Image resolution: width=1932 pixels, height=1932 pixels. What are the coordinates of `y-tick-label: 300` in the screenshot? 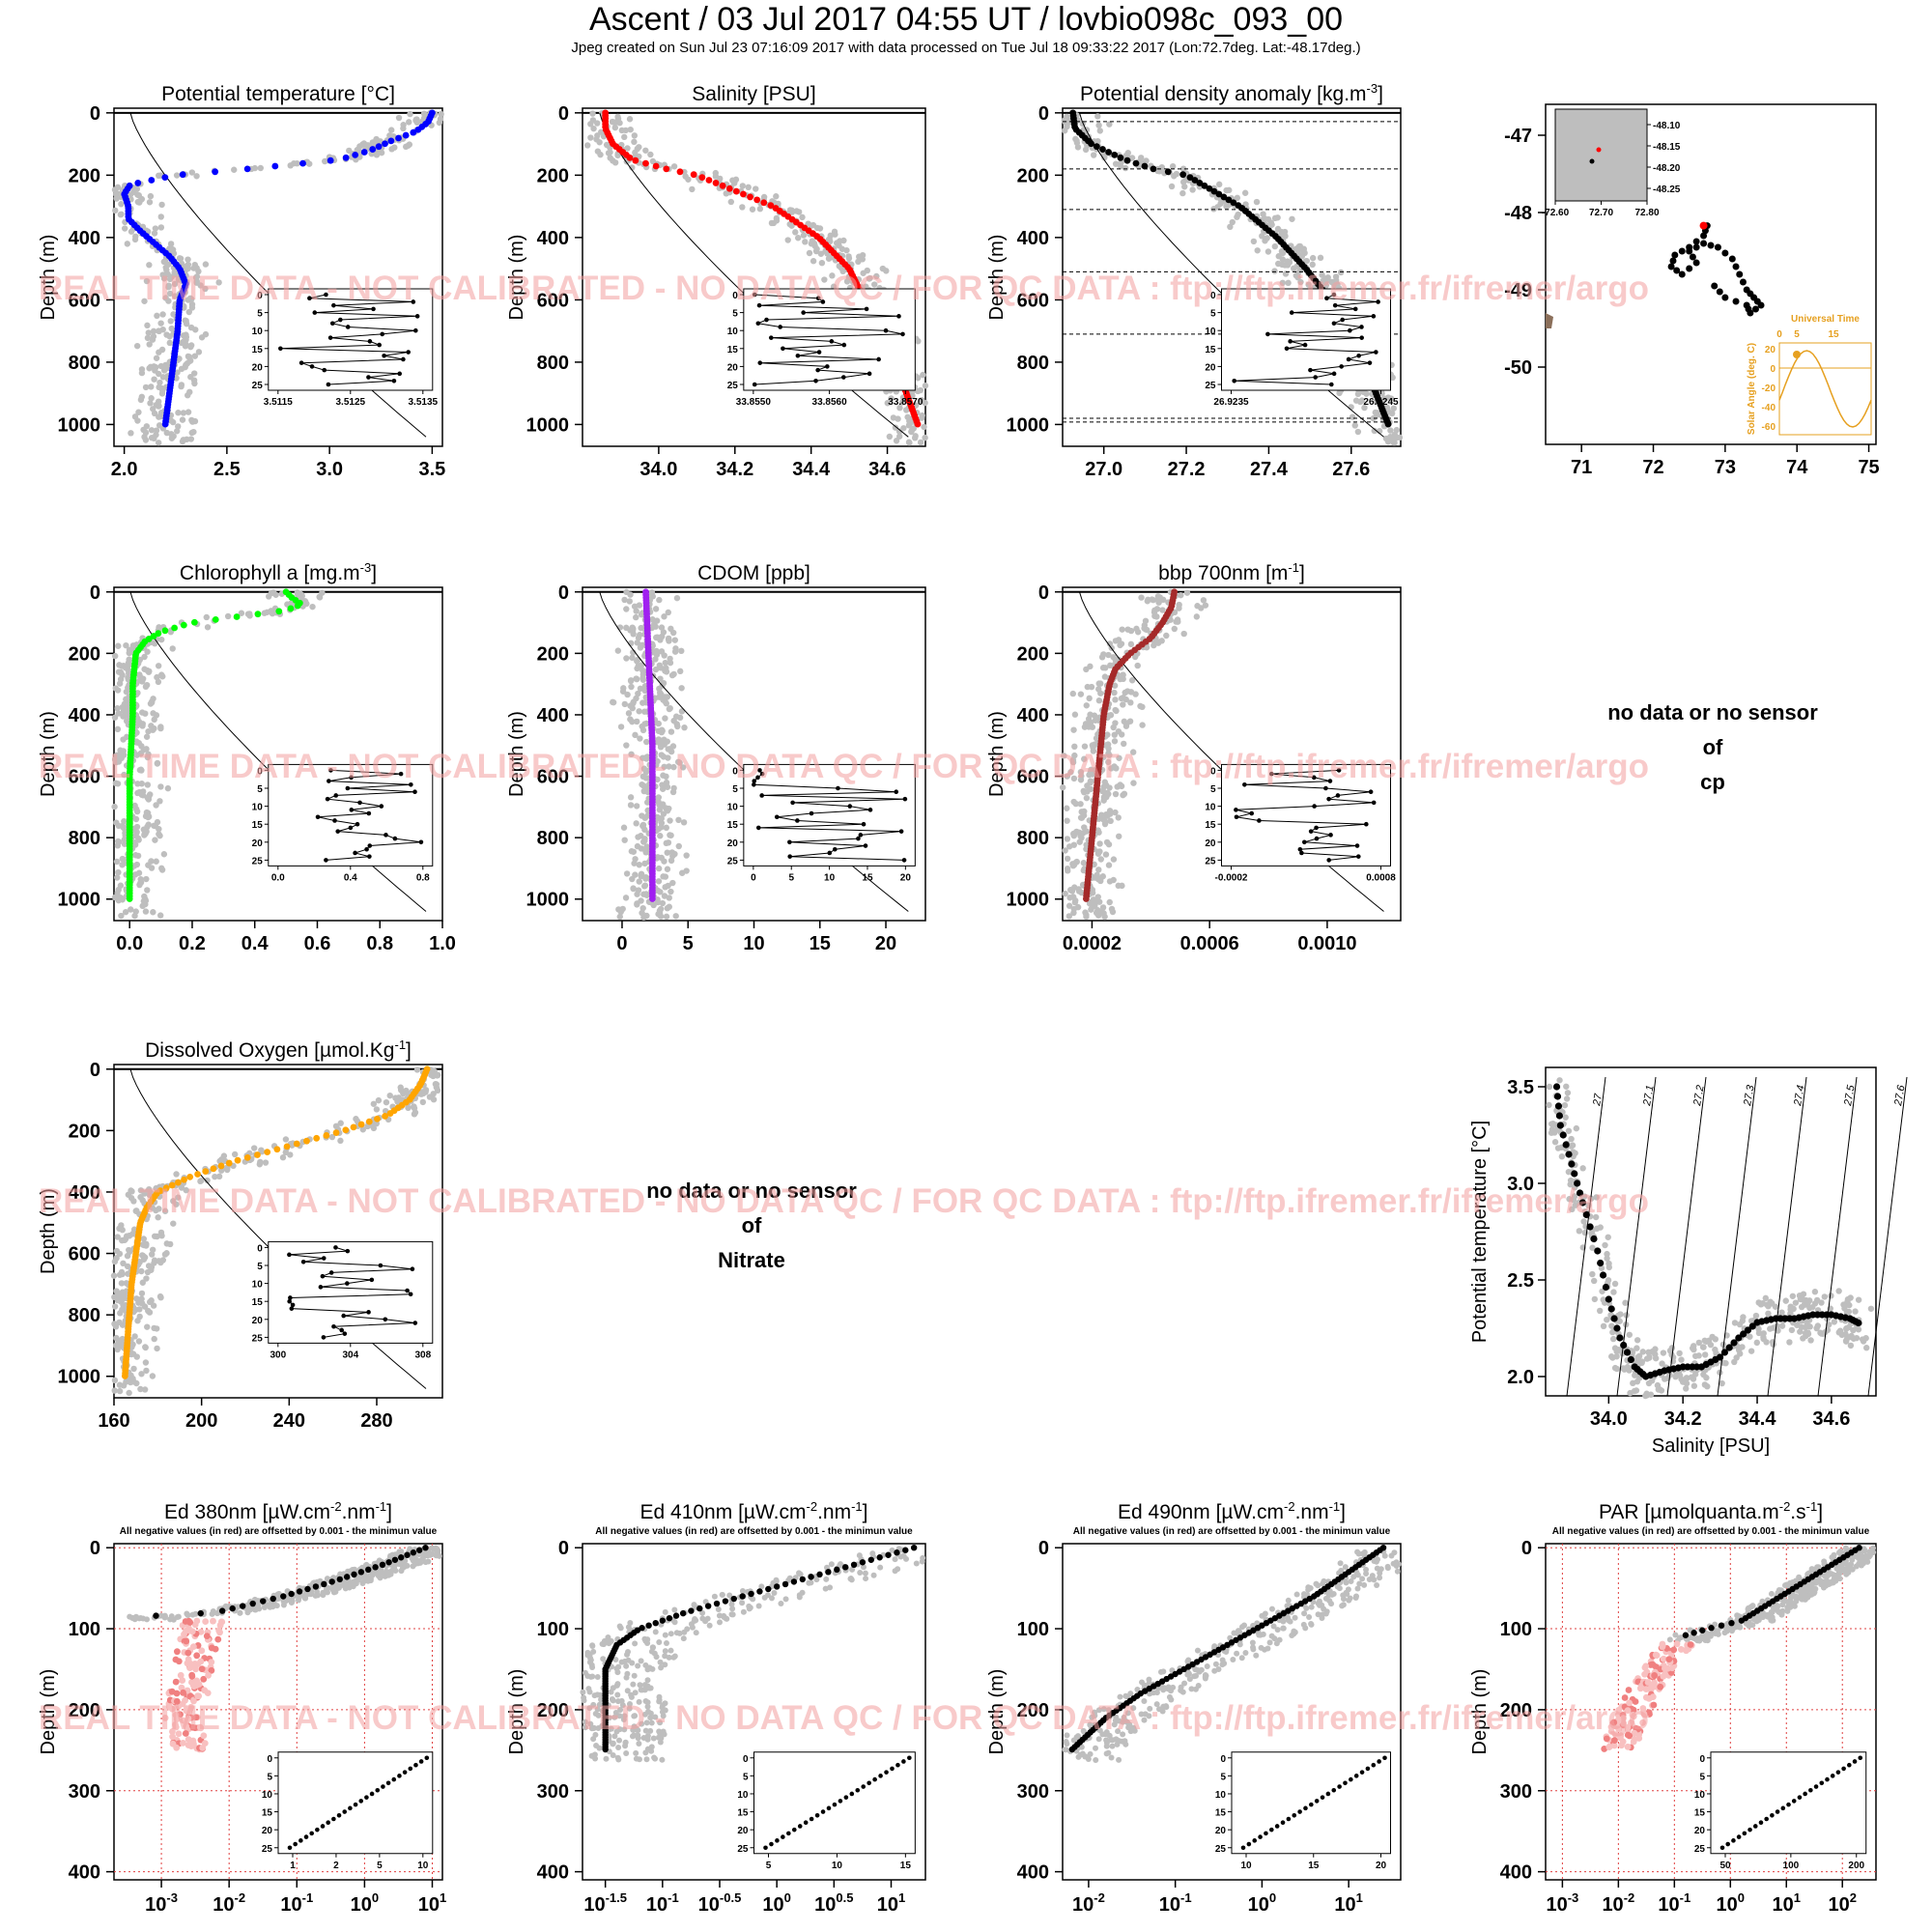 It's located at (84, 1792).